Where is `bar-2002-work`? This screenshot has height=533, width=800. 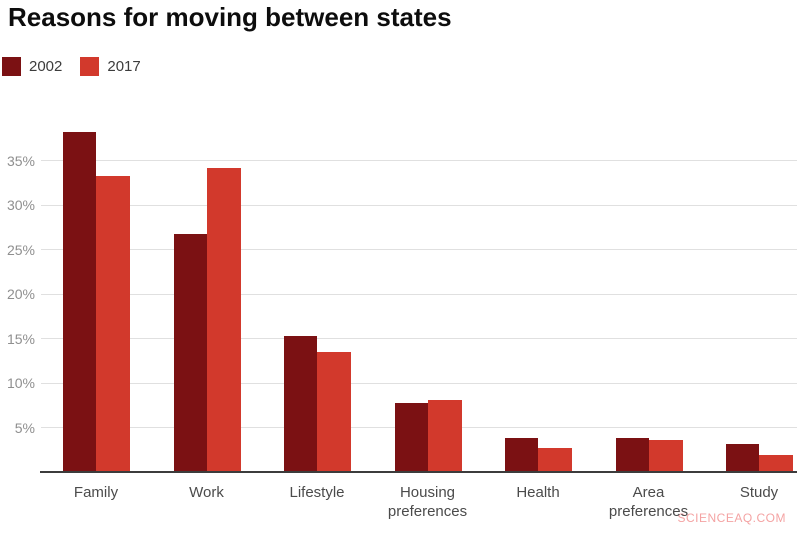 bar-2002-work is located at coordinates (190, 353).